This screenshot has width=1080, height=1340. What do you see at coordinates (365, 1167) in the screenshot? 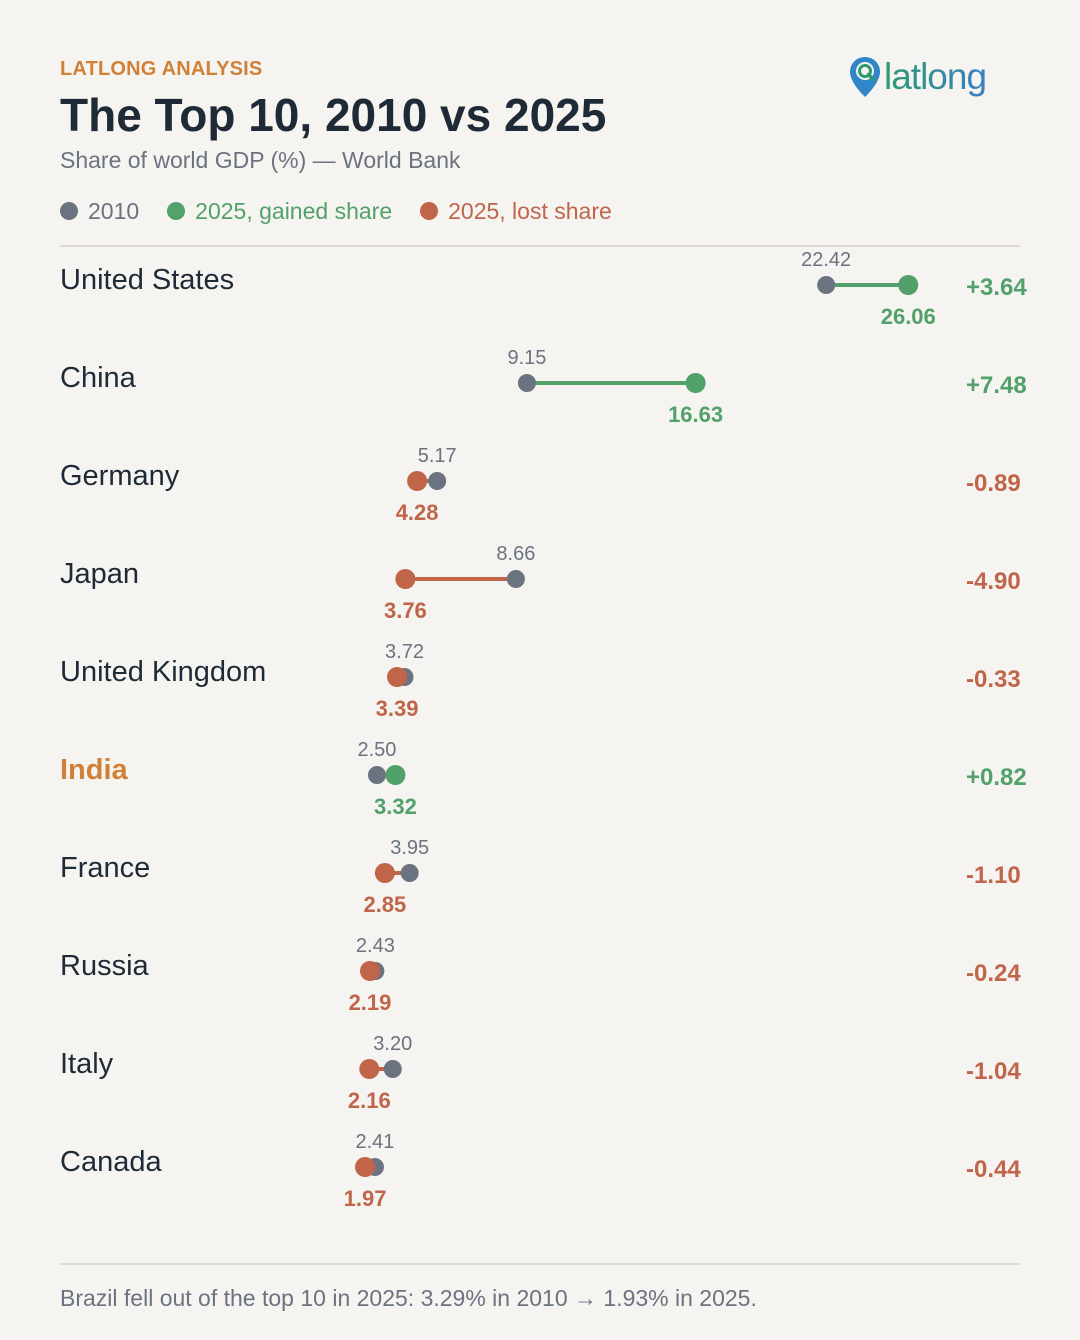
I see `dot-2025-canada` at bounding box center [365, 1167].